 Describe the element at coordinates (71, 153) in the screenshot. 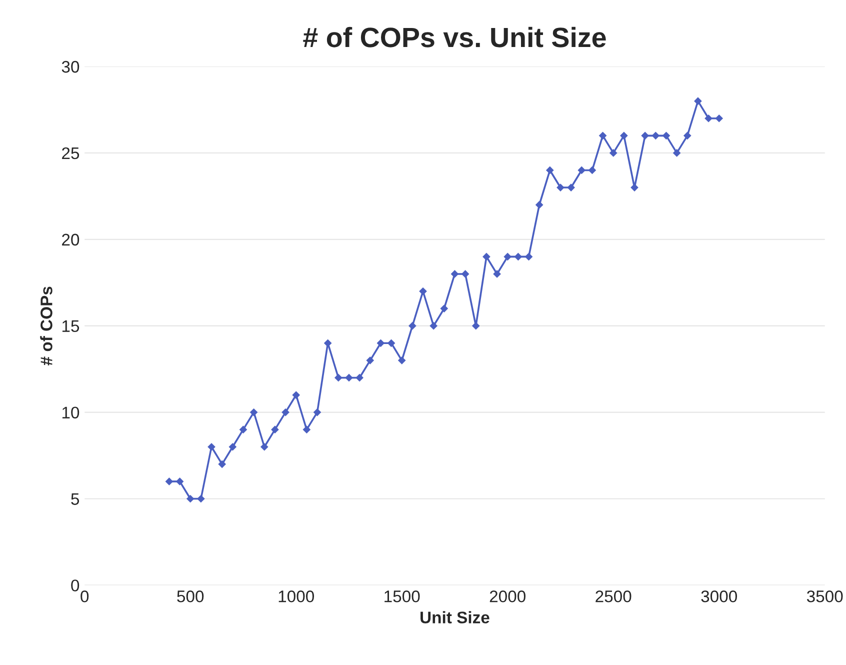

I see `y-tick-label: 25` at that location.